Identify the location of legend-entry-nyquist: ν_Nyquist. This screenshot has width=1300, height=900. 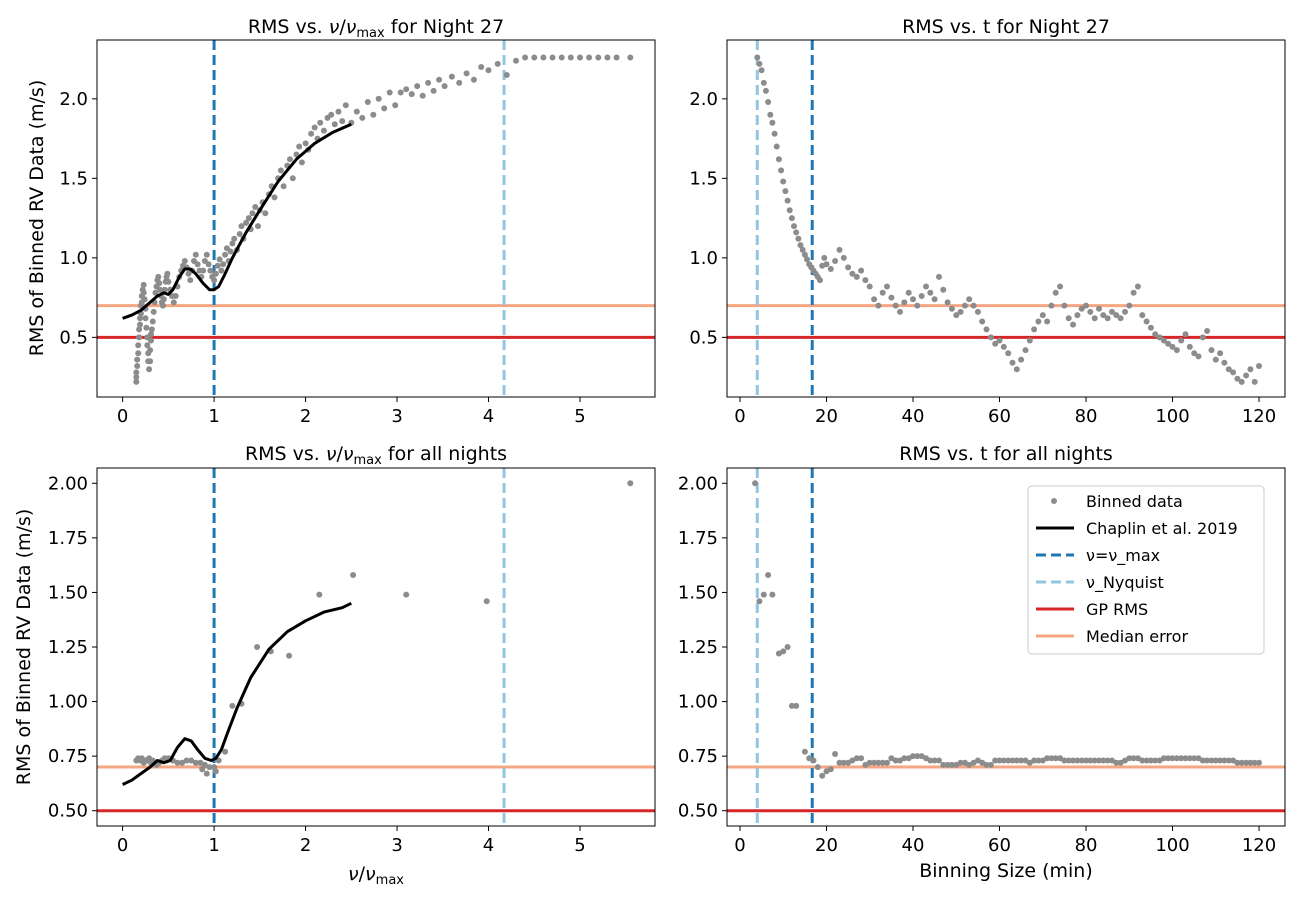
(1100, 583).